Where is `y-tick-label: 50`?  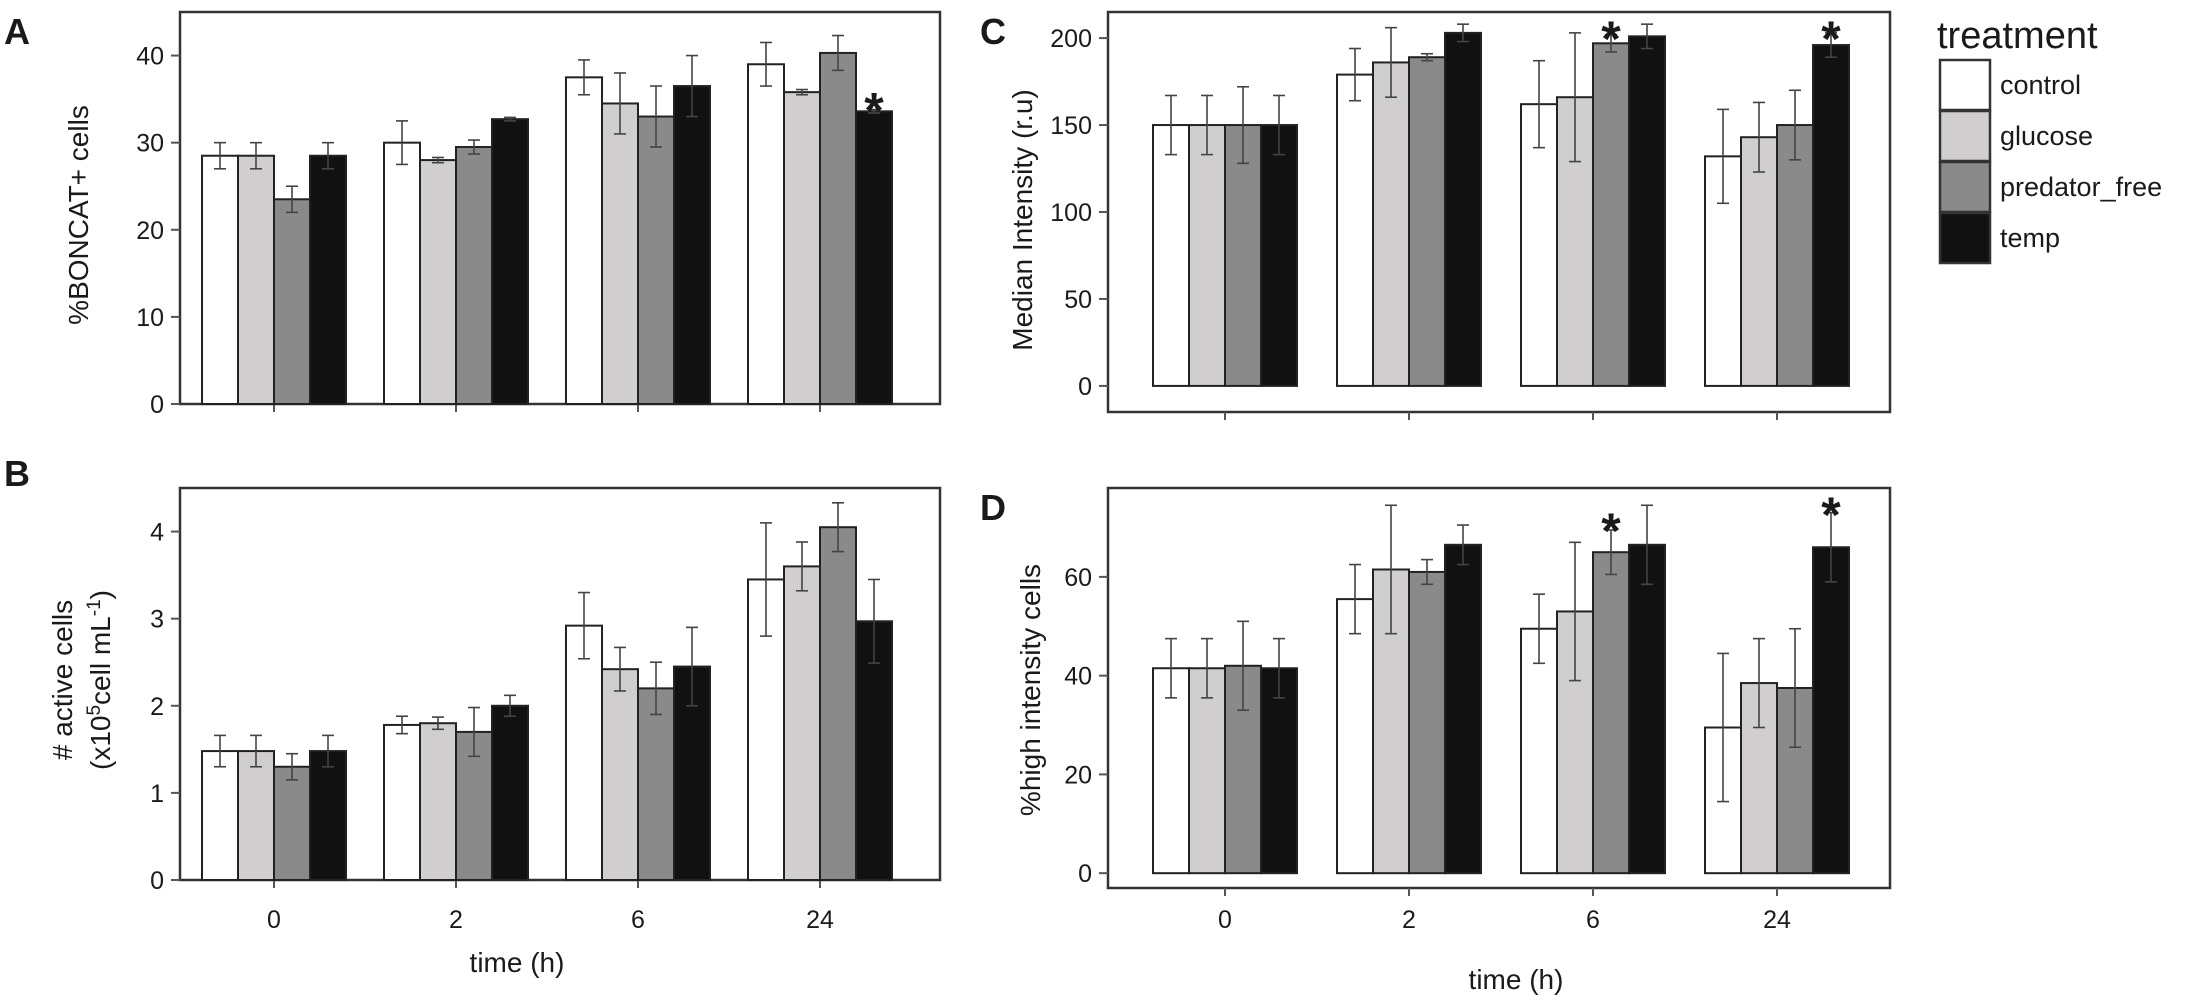 y-tick-label: 50 is located at coordinates (1078, 300).